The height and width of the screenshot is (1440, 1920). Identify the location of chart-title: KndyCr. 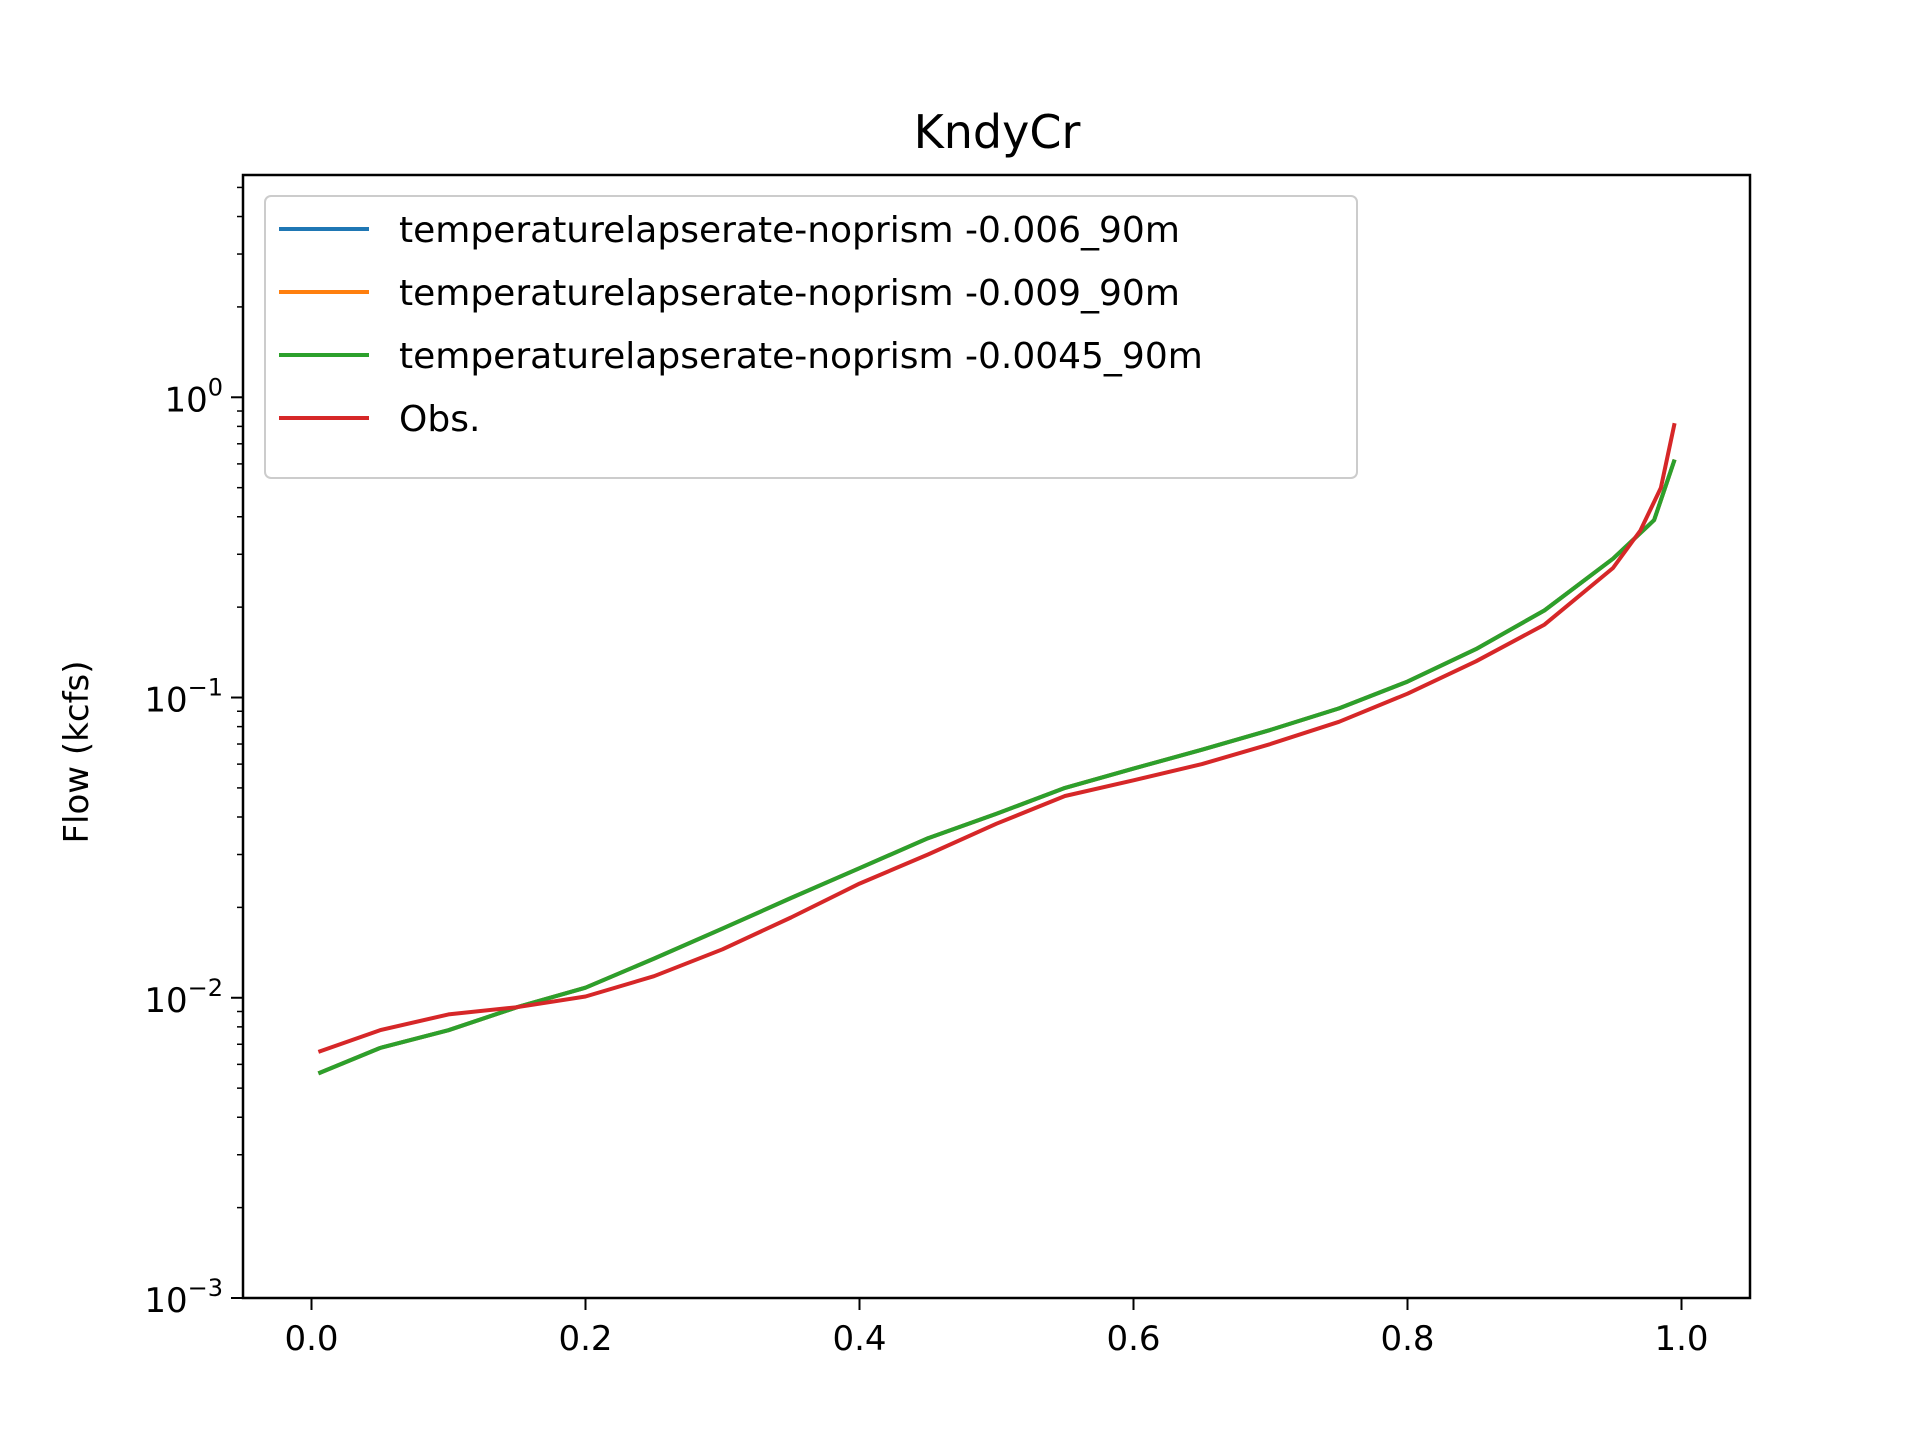
(997, 132).